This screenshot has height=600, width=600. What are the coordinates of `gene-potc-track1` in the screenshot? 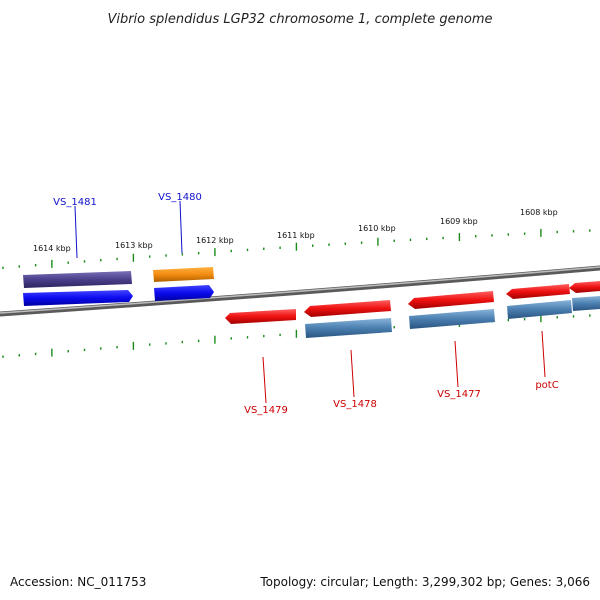 It's located at (538, 291).